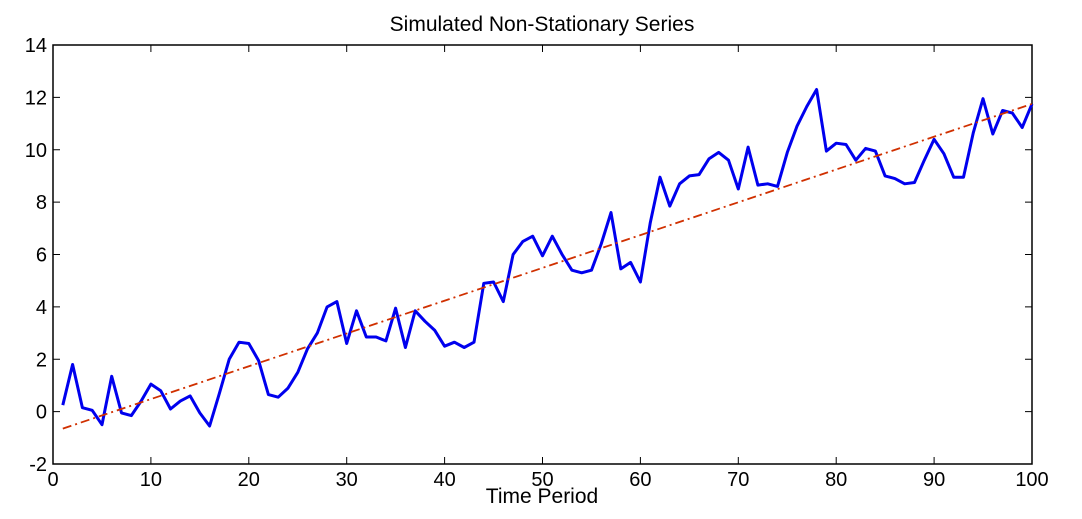 The height and width of the screenshot is (519, 1082). What do you see at coordinates (738, 480) in the screenshot?
I see `x-tick-label: 70` at bounding box center [738, 480].